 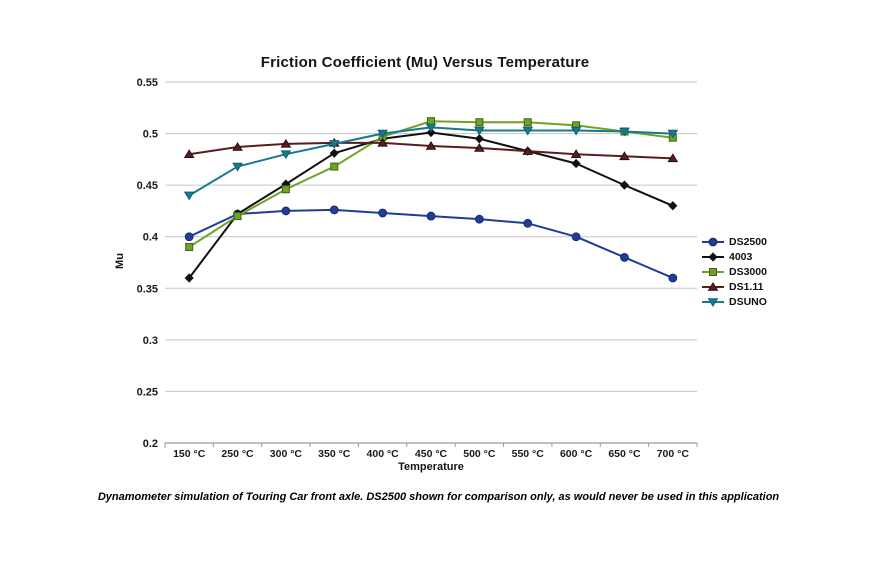 What do you see at coordinates (748, 241) in the screenshot?
I see `legend-label: DS2500` at bounding box center [748, 241].